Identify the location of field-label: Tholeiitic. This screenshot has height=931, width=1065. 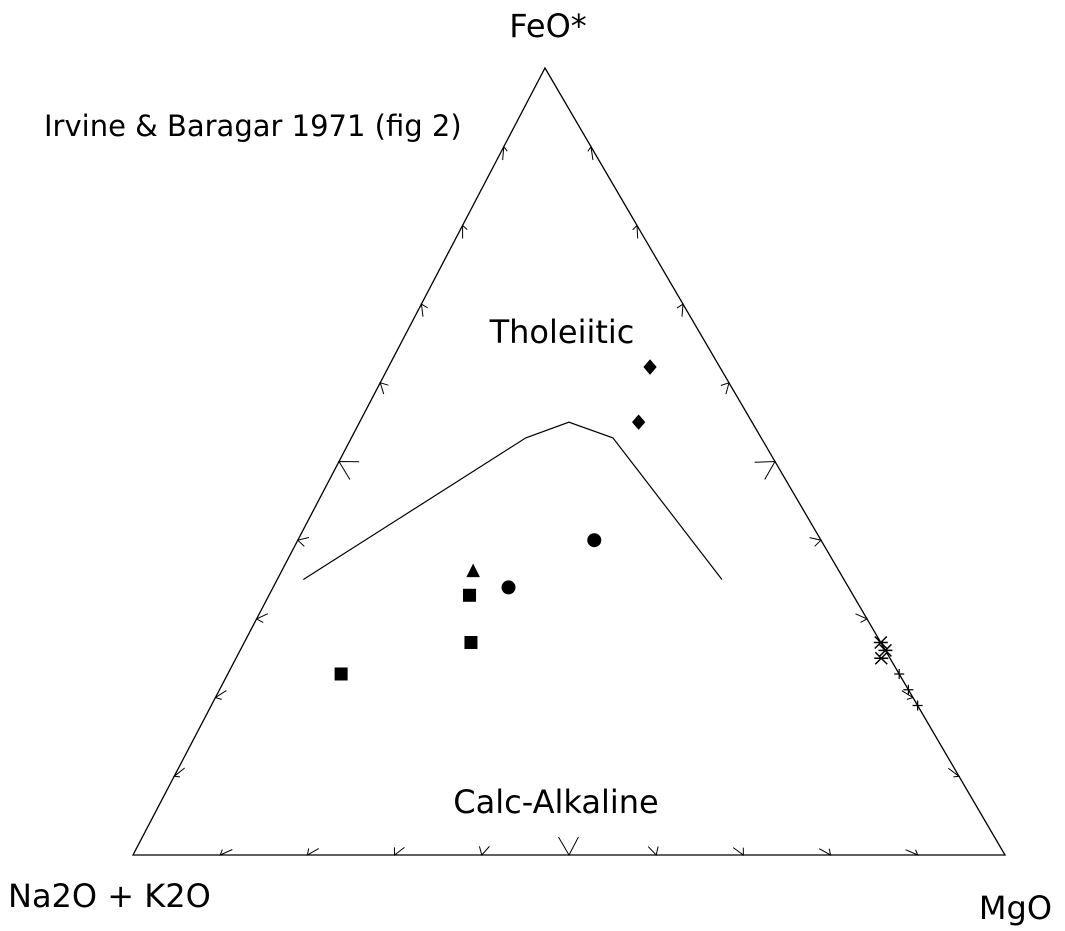
(562, 332).